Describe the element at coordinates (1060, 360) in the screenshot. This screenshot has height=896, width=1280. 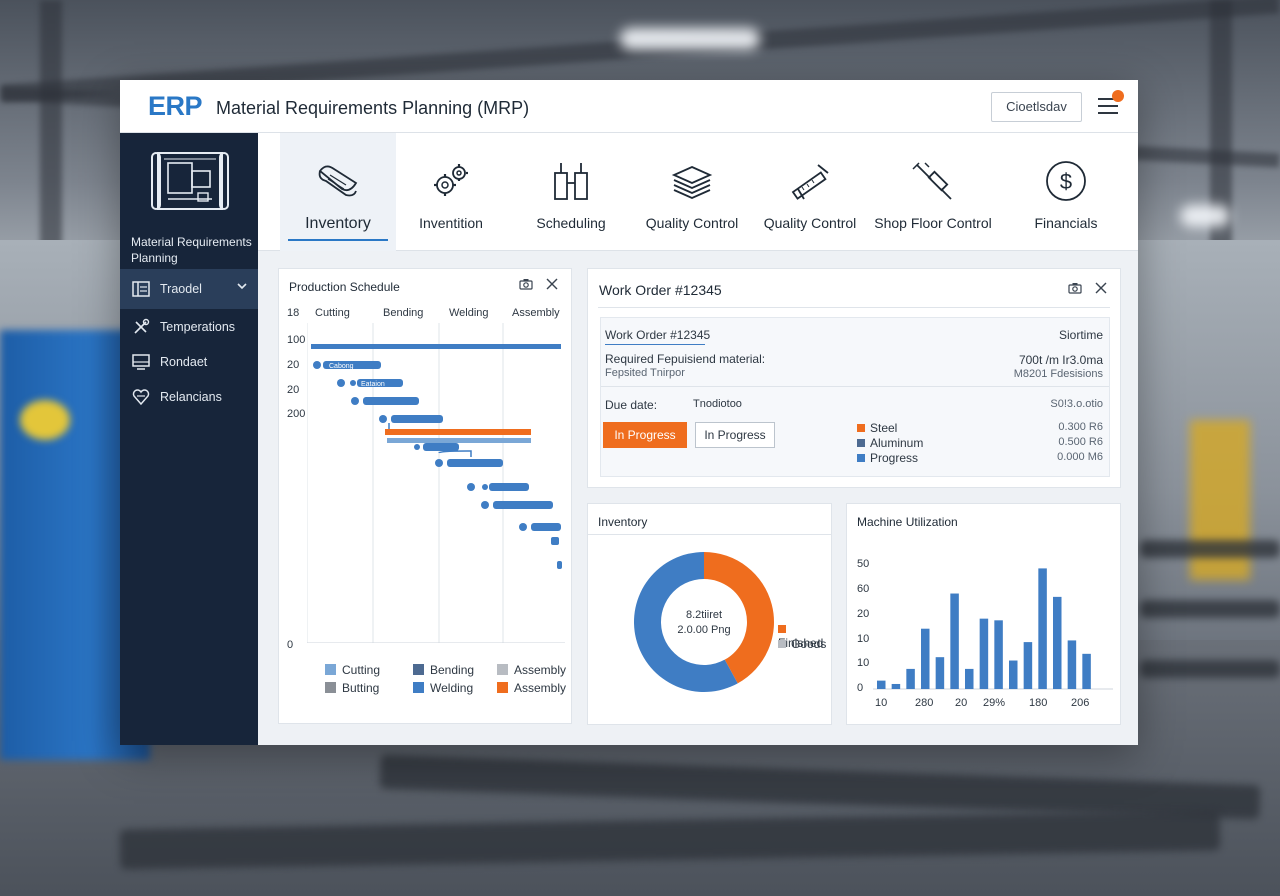
I see `required-material-value: 700t /m Ir3.0ma` at that location.